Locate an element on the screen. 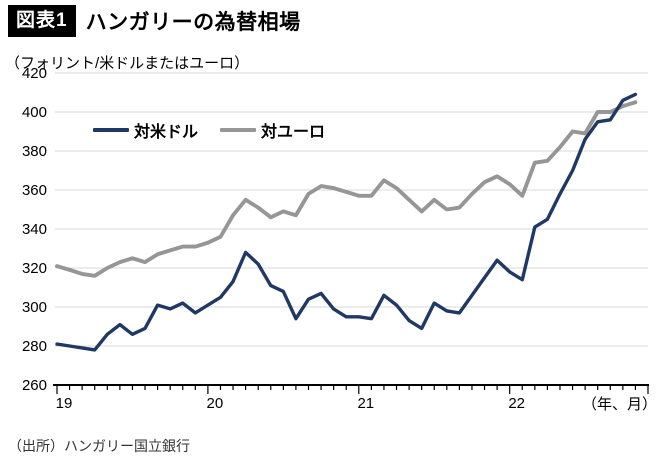 This screenshot has width=670, height=464. legend-label-usd: 対米ドル is located at coordinates (166, 132).